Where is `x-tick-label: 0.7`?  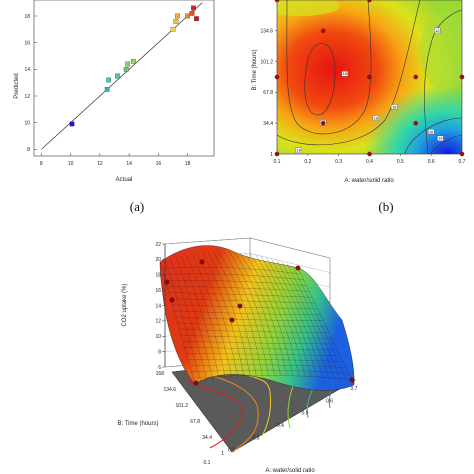 x-tick-label: 0.7 is located at coordinates (462, 162).